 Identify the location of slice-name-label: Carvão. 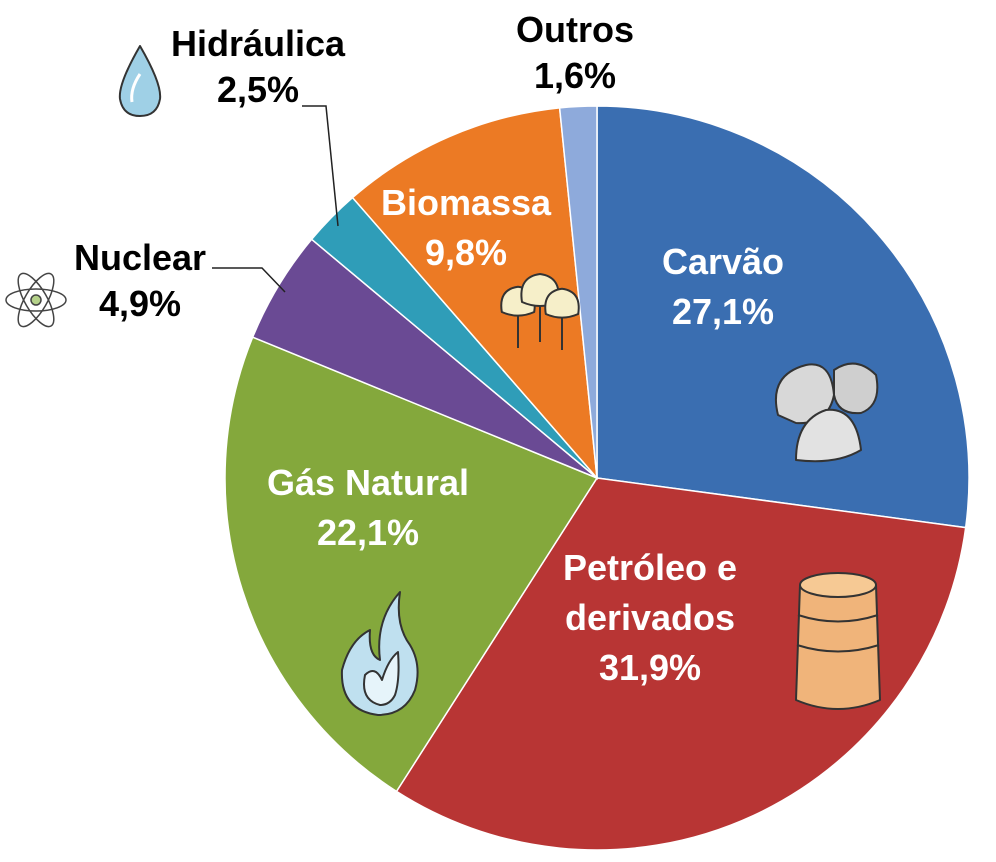
(723, 261).